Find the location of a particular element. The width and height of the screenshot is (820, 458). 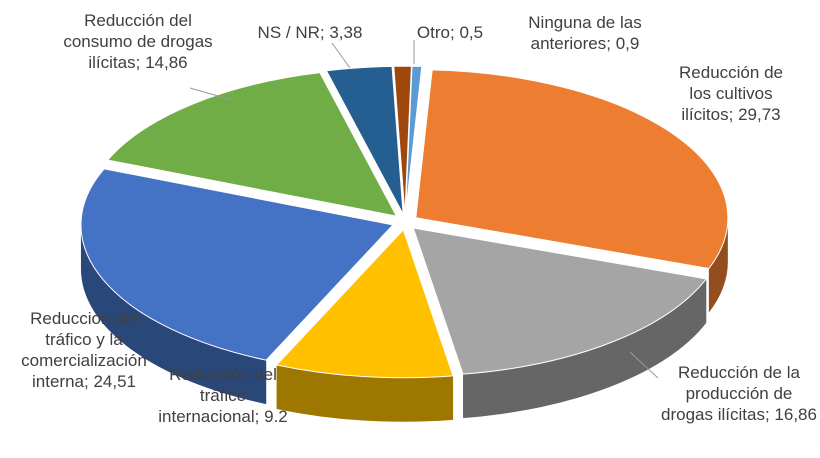

category: Reducción de los cultivos ilícitos is located at coordinates (731, 93).